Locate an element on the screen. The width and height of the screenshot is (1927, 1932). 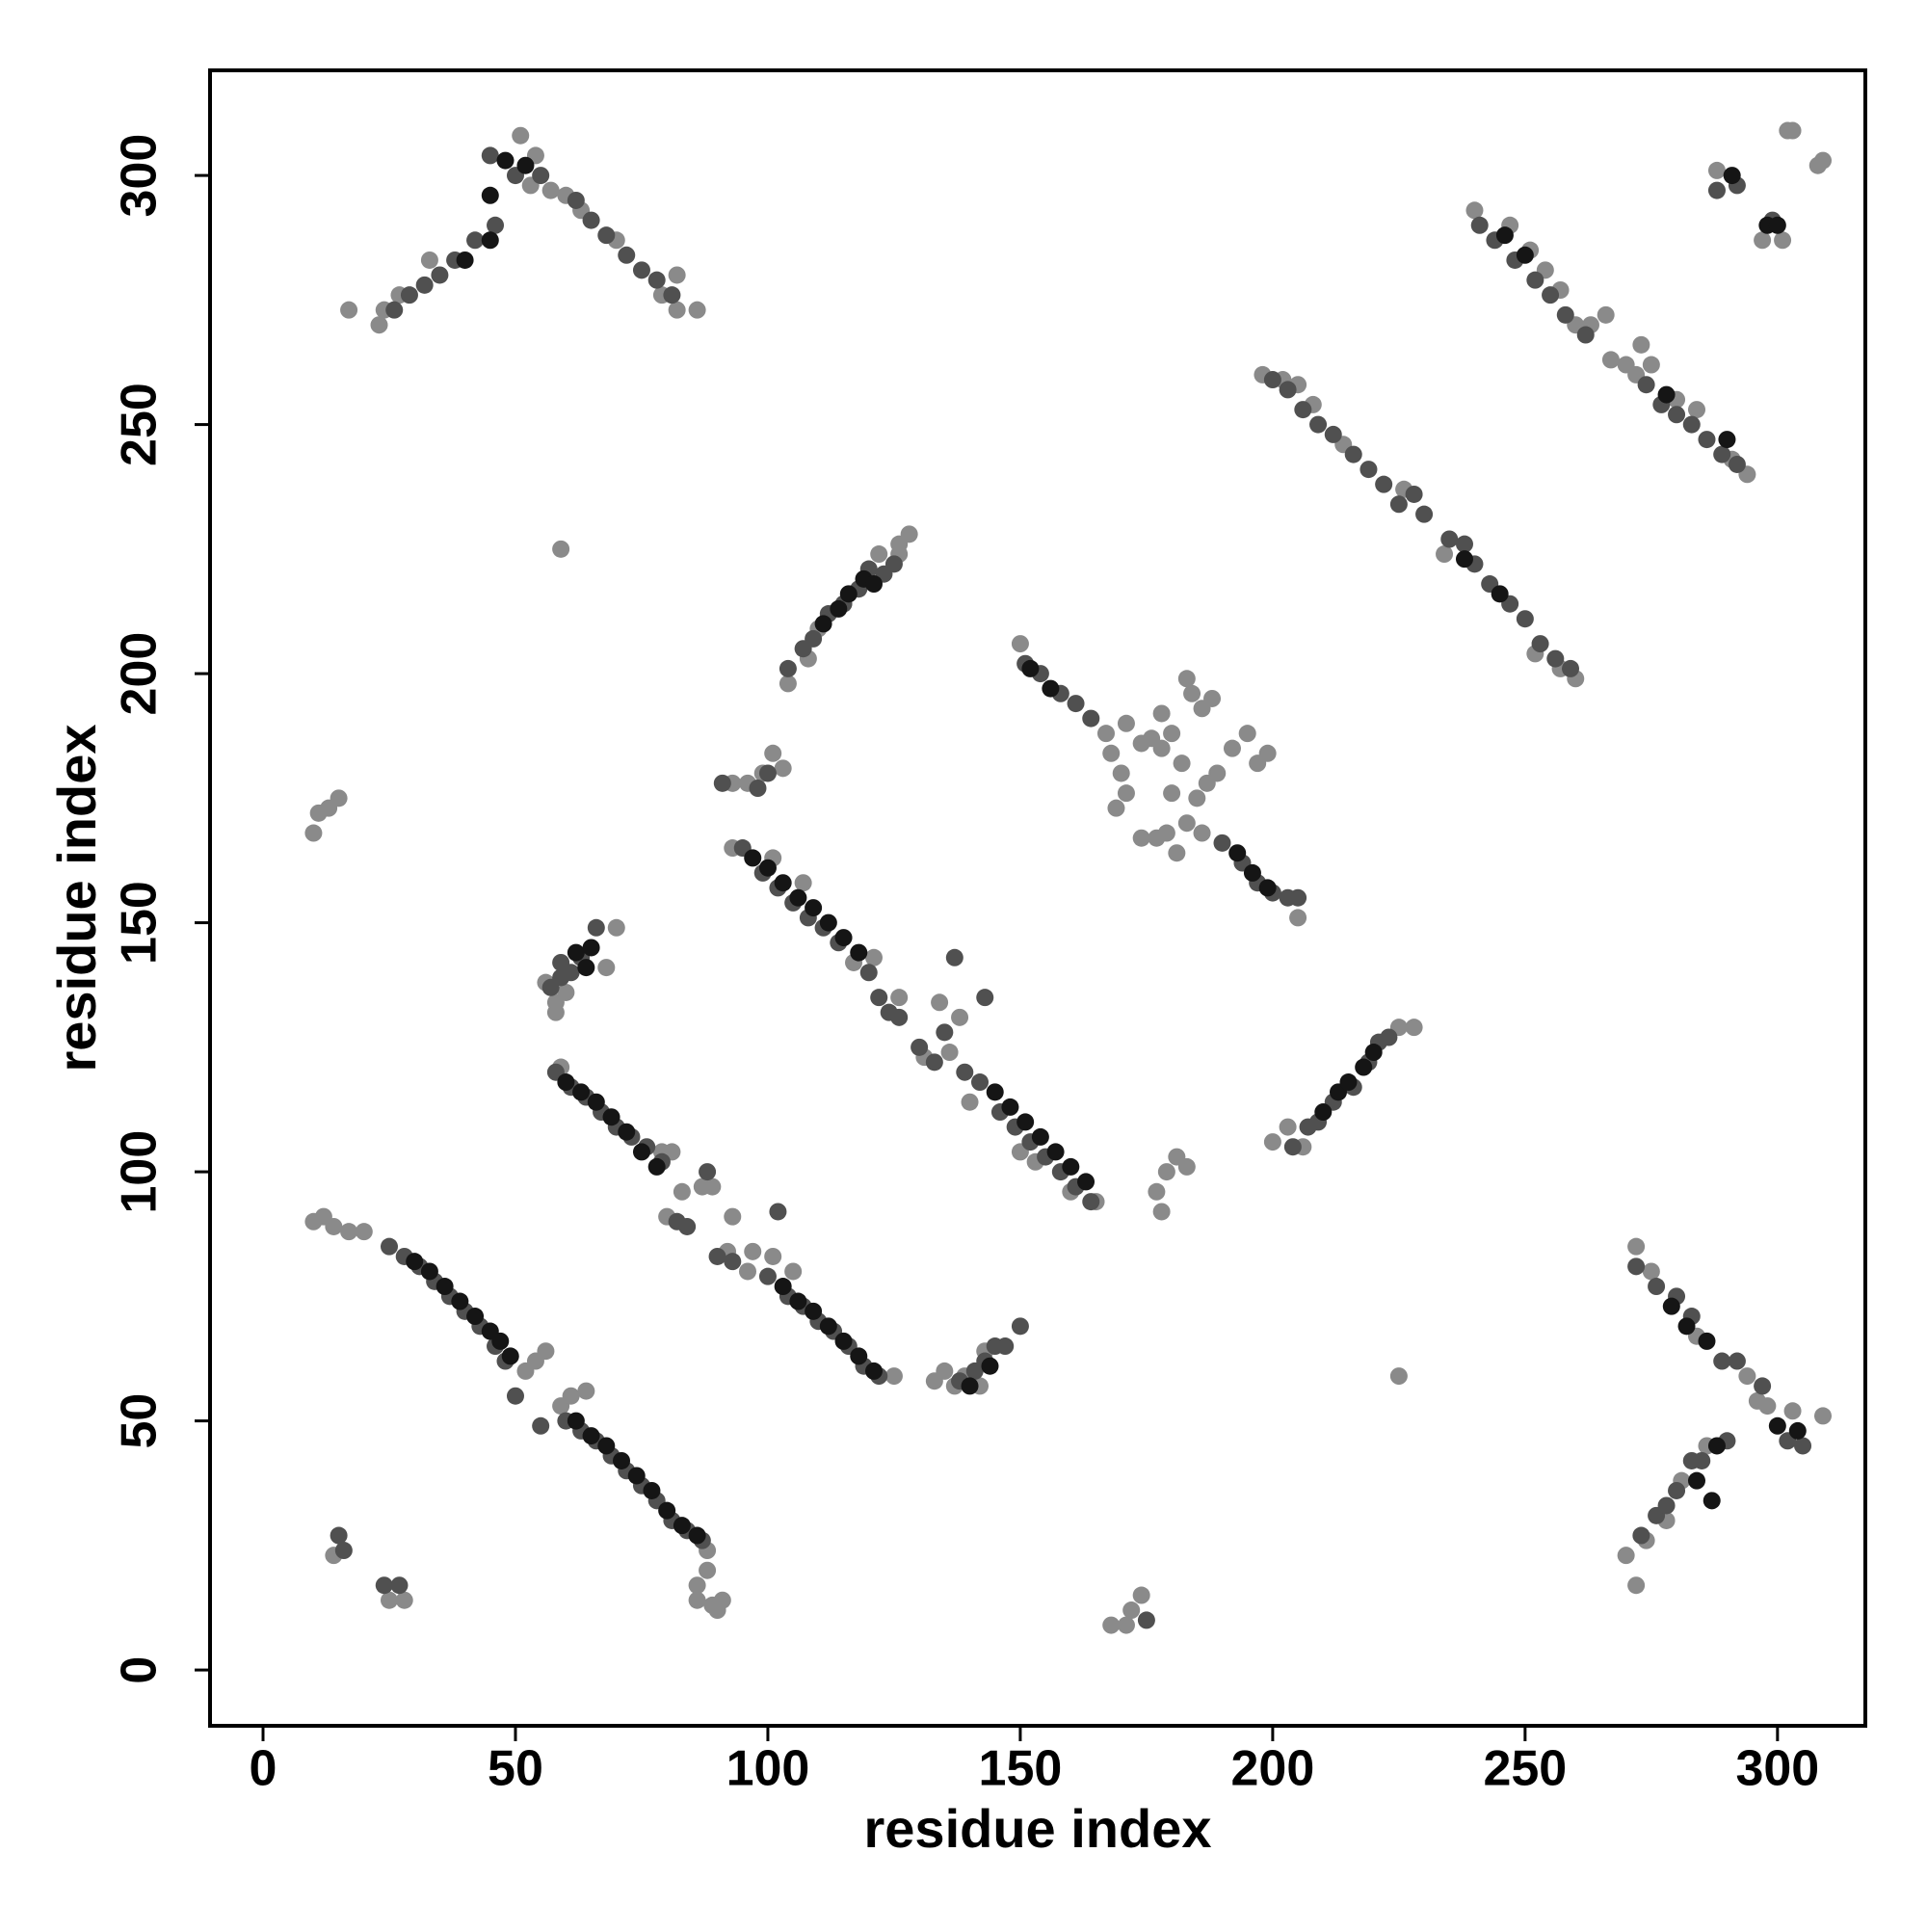
x-tick-label: 300 is located at coordinates (1777, 1769).